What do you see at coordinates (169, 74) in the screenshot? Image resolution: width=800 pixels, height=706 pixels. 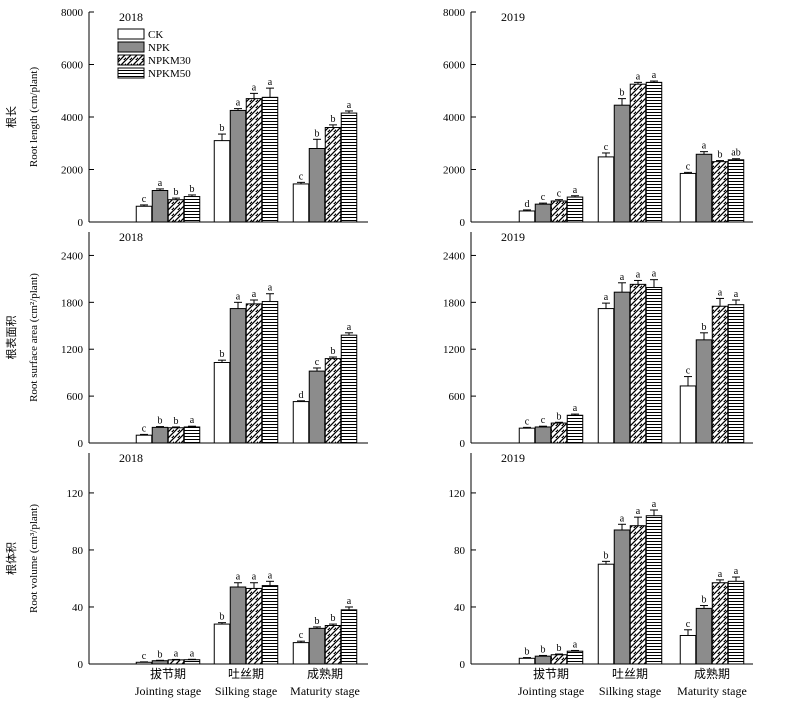 I see `legend-label: NPKM50` at bounding box center [169, 74].